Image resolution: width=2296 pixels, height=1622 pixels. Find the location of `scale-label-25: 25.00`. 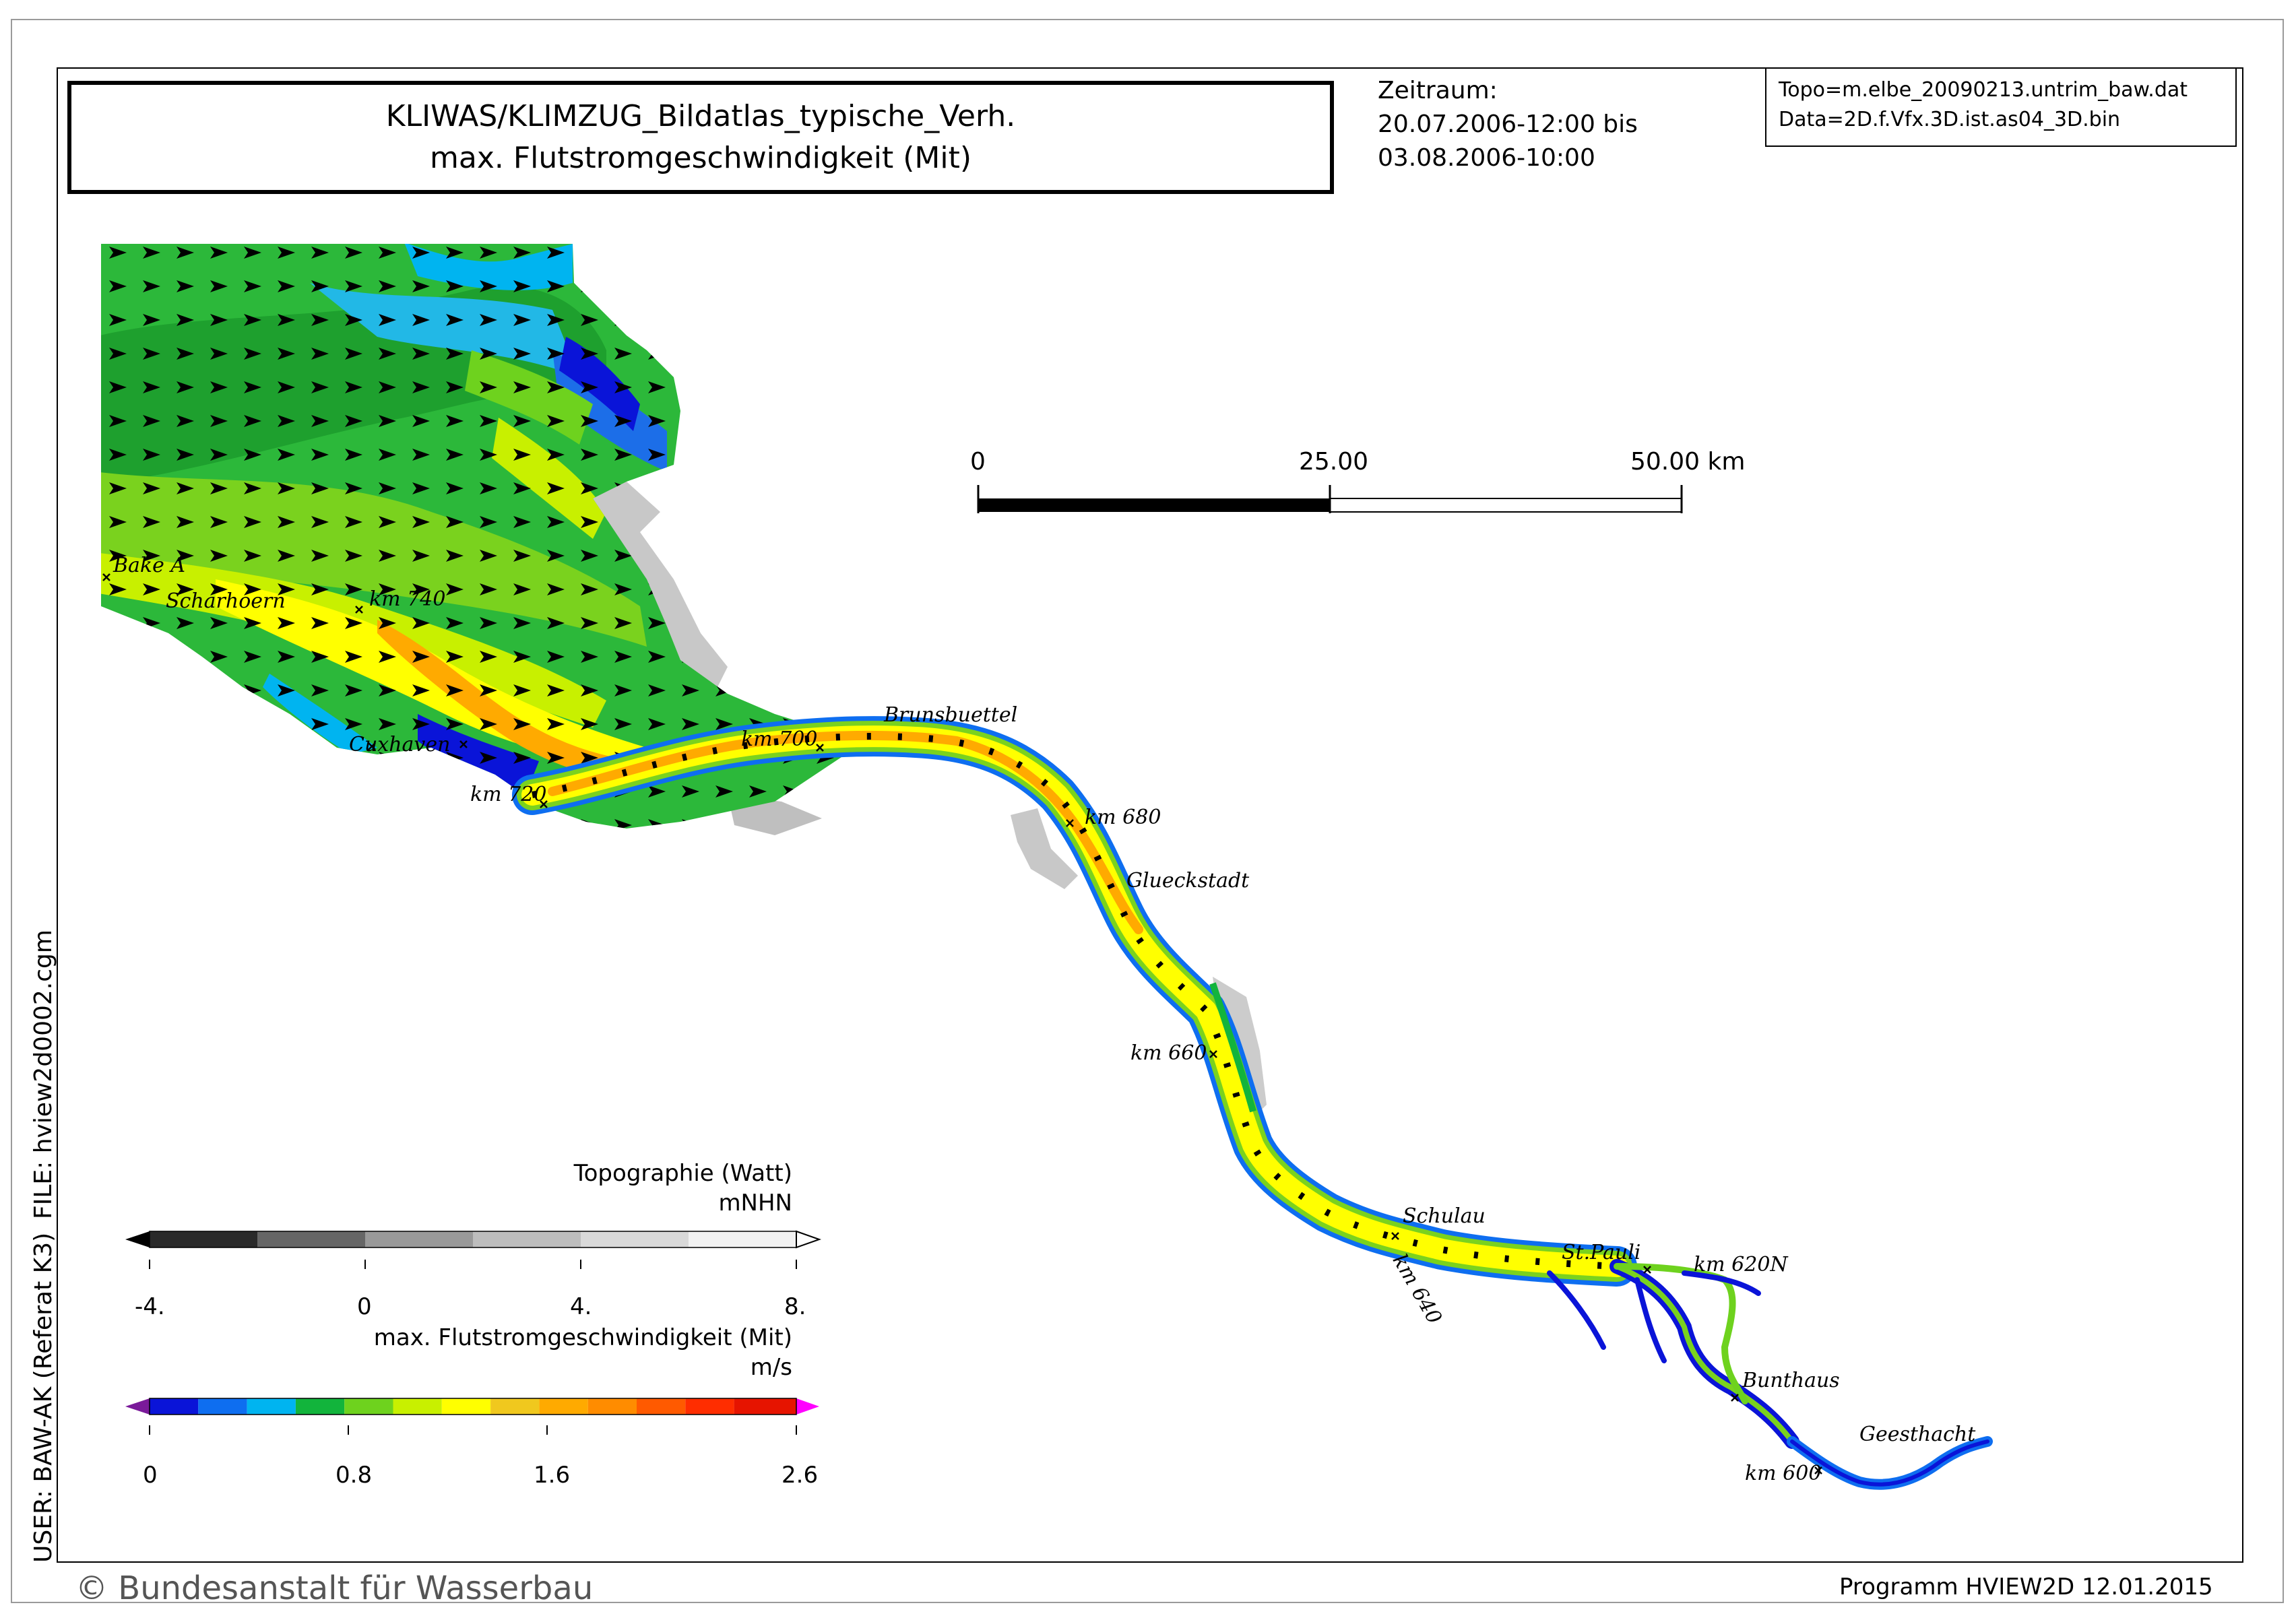

scale-label-25: 25.00 is located at coordinates (1334, 462).